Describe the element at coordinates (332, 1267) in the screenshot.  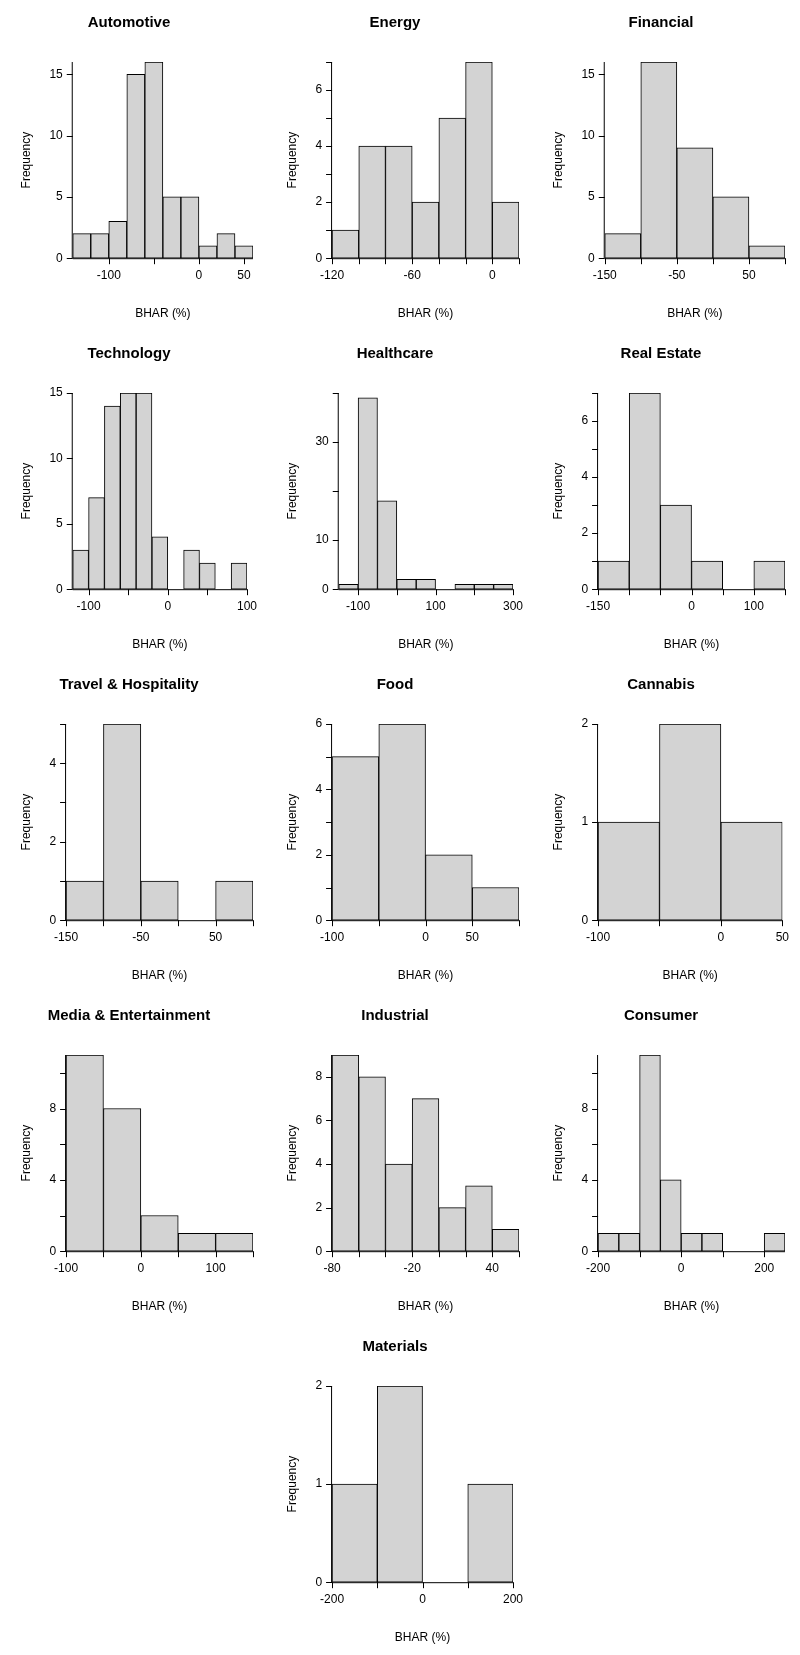
I see `x-tick-label: -80` at that location.